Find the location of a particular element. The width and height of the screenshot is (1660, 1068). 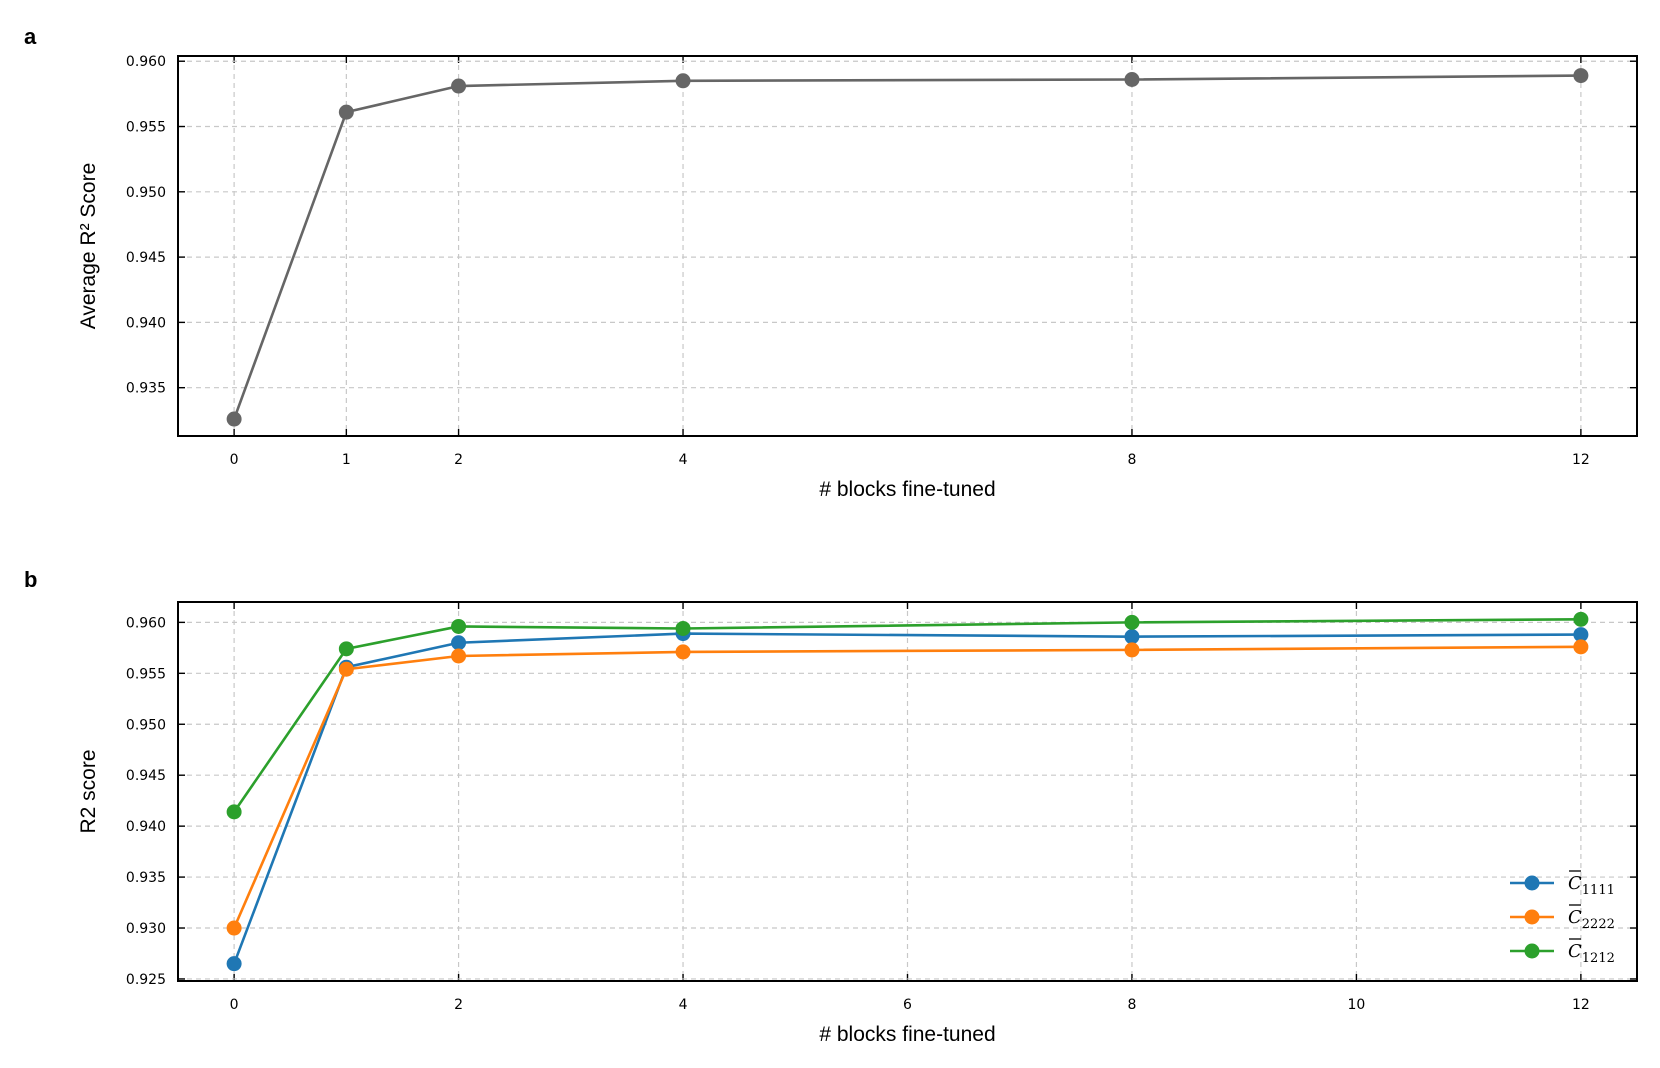

legend-label: C2222 is located at coordinates (1591, 919).